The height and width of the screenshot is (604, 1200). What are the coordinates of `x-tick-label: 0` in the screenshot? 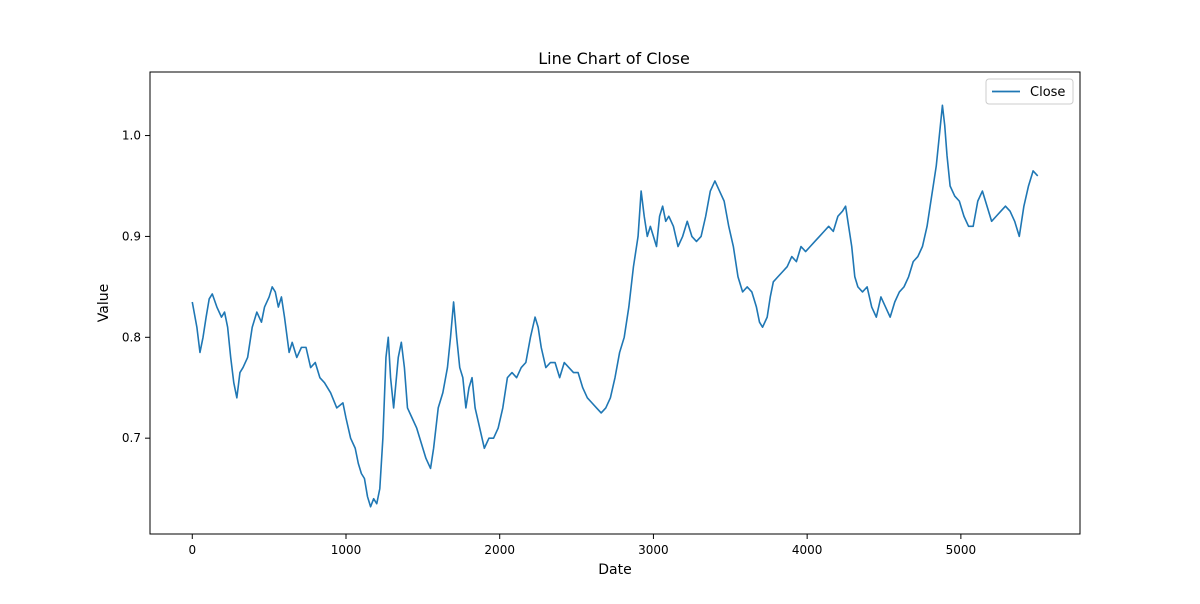 It's located at (192, 550).